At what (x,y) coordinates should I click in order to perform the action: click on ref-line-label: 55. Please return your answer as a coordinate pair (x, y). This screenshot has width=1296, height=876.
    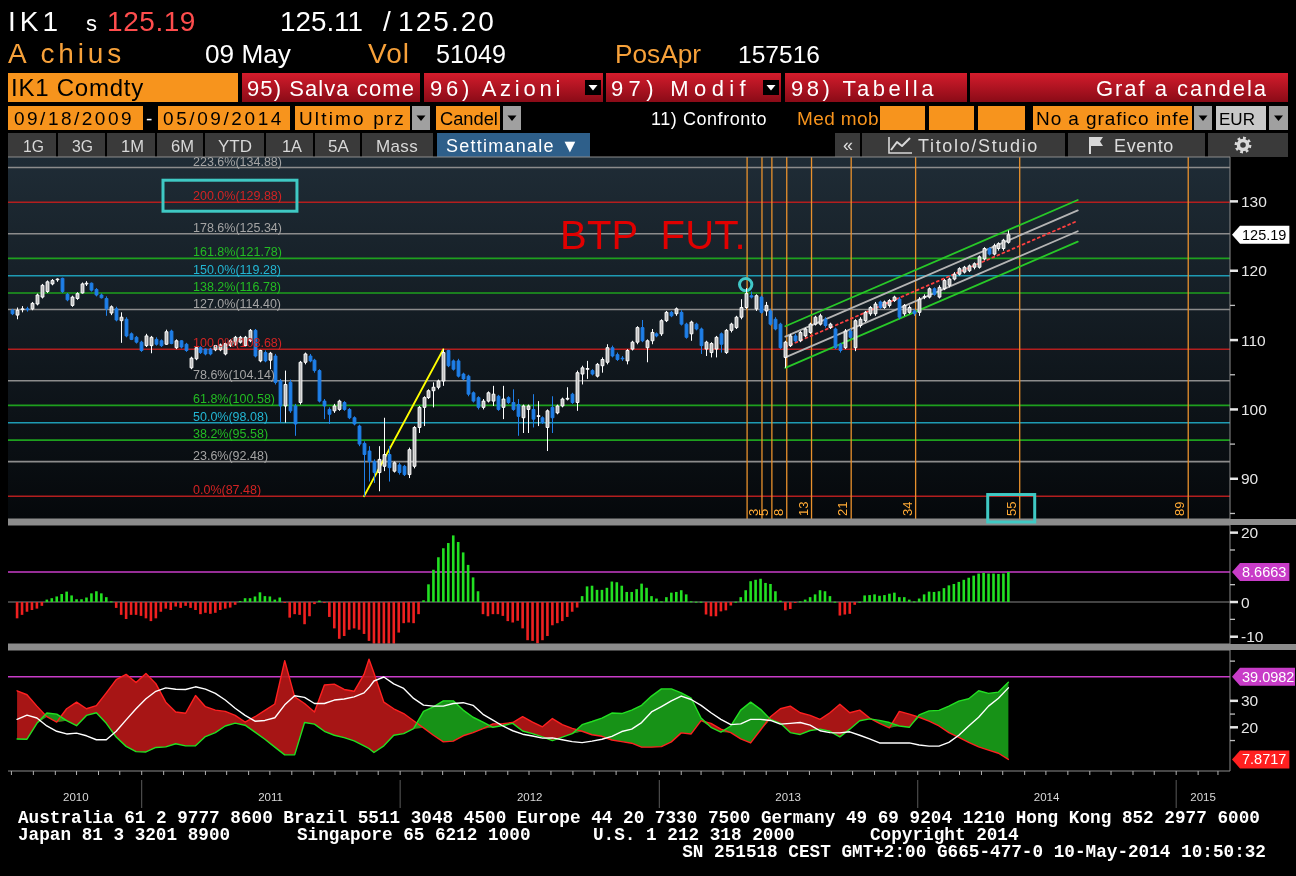
    Looking at the image, I should click on (1011, 508).